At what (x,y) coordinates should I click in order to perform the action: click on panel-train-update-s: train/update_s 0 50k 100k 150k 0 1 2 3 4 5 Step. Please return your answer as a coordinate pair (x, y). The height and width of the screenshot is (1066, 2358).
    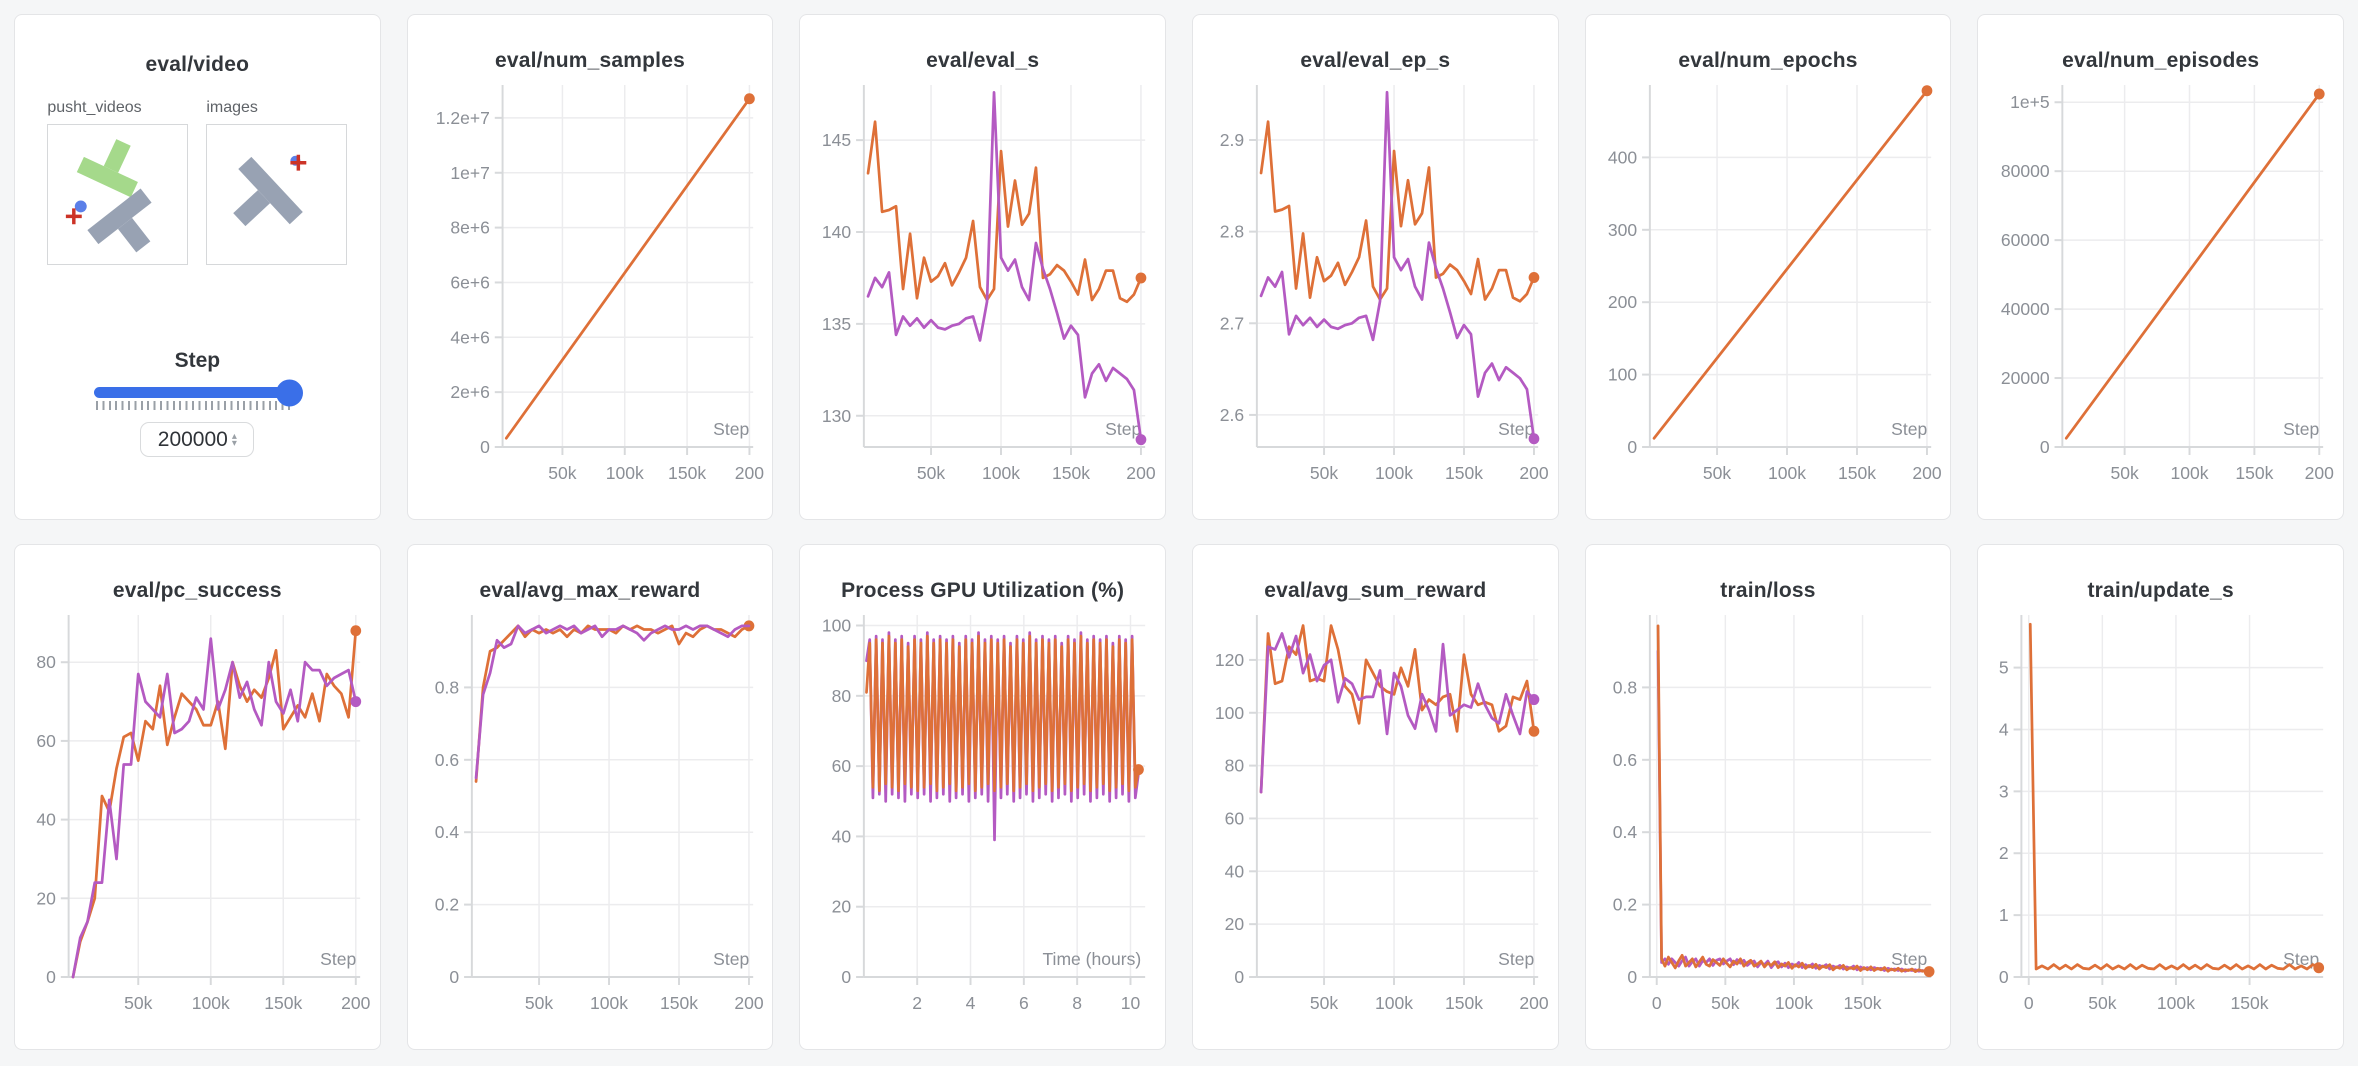
    Looking at the image, I should click on (2160, 797).